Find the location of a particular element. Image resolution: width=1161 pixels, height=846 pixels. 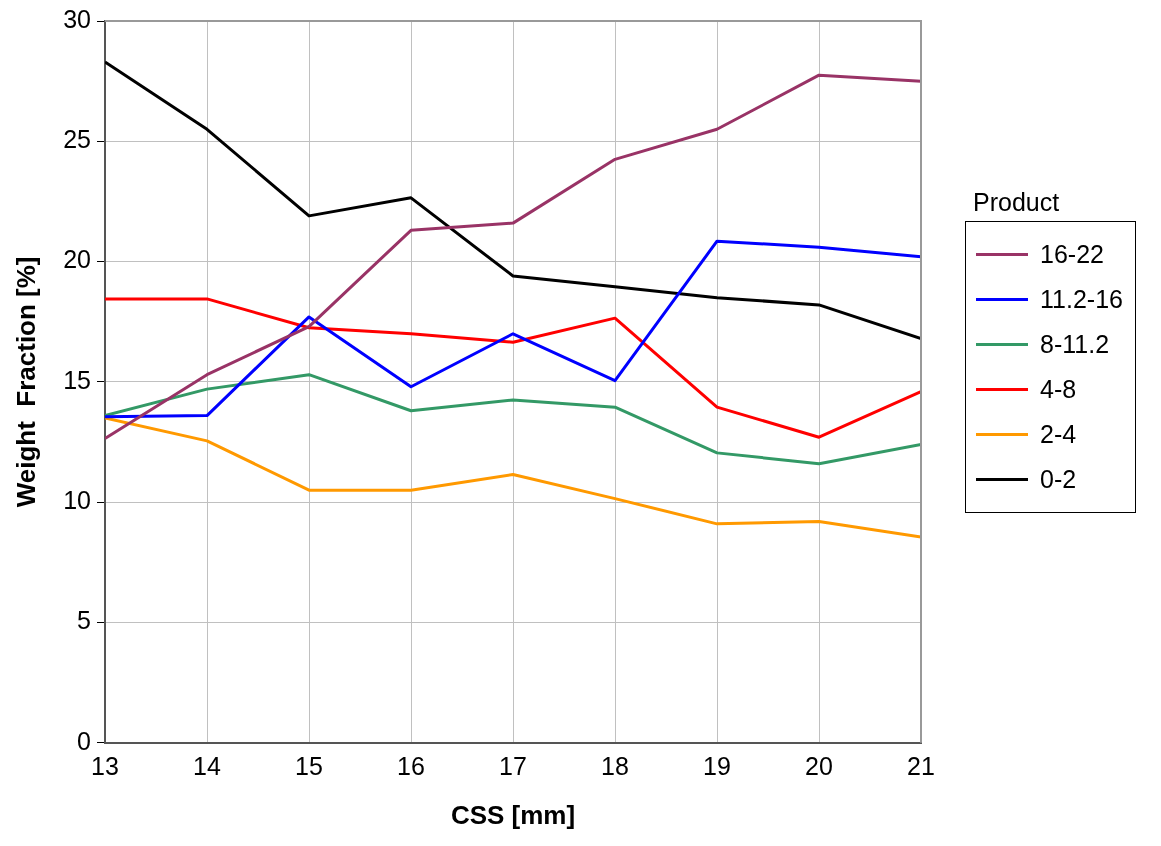

y-tick-label: 0 is located at coordinates (84, 740).